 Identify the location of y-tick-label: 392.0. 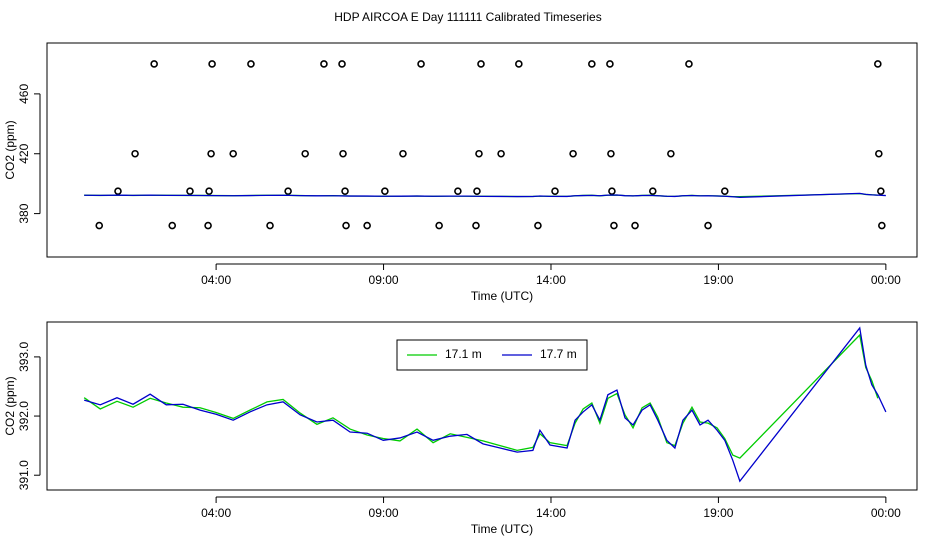
(24, 416).